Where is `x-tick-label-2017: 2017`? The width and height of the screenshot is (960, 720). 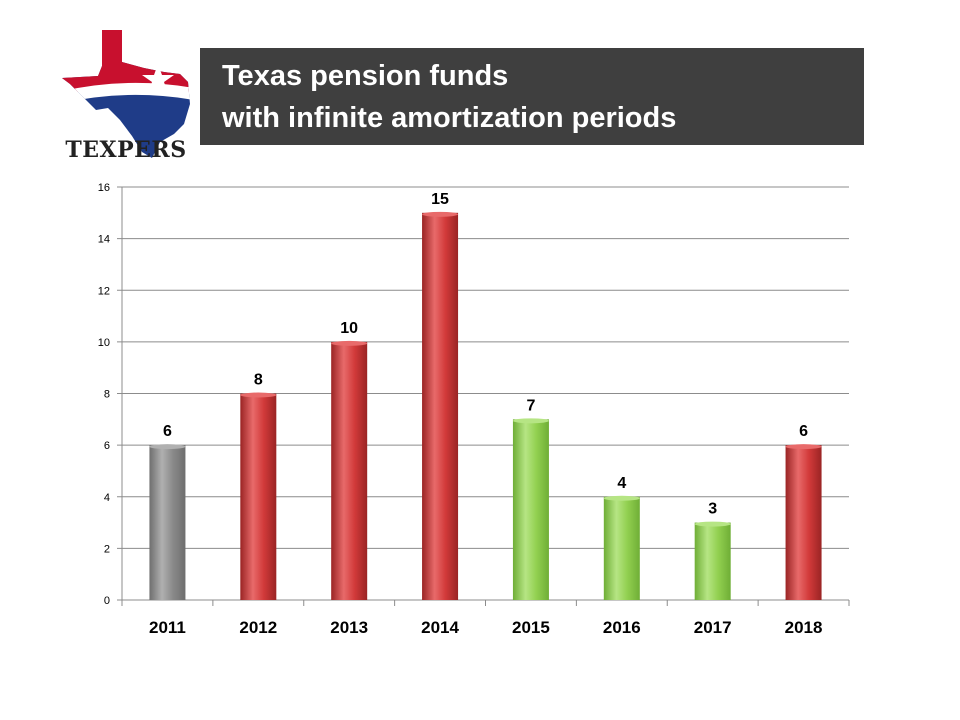 x-tick-label-2017: 2017 is located at coordinates (713, 627).